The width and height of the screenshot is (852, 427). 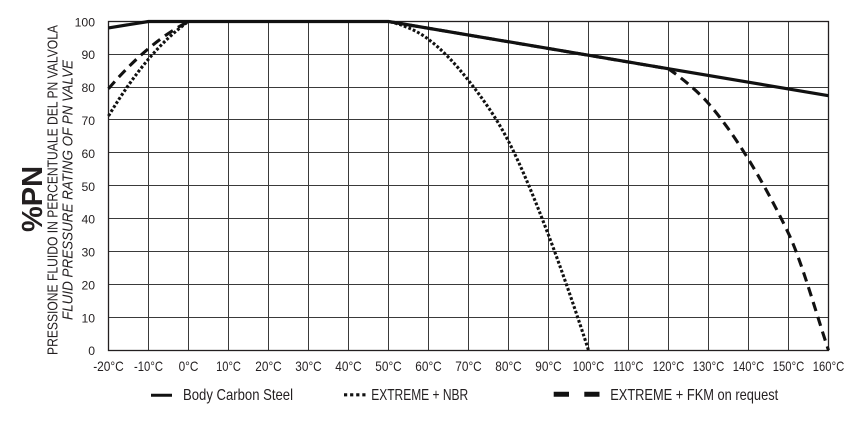 I want to click on svg-text: 60°C, so click(x=428, y=366).